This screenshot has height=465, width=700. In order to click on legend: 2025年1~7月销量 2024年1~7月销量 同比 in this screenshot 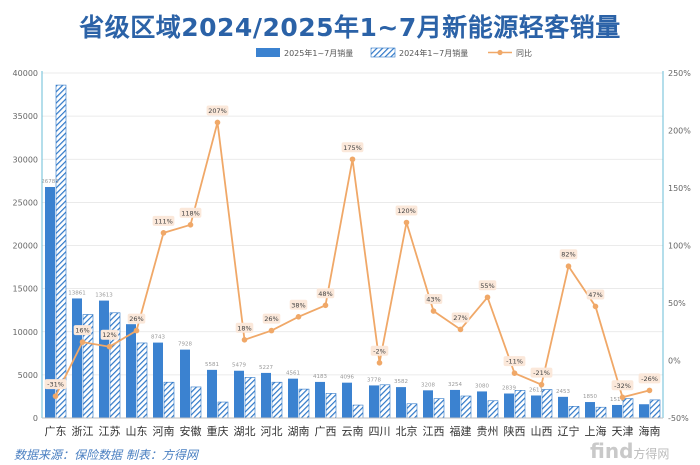, I will do `click(394, 52)`.